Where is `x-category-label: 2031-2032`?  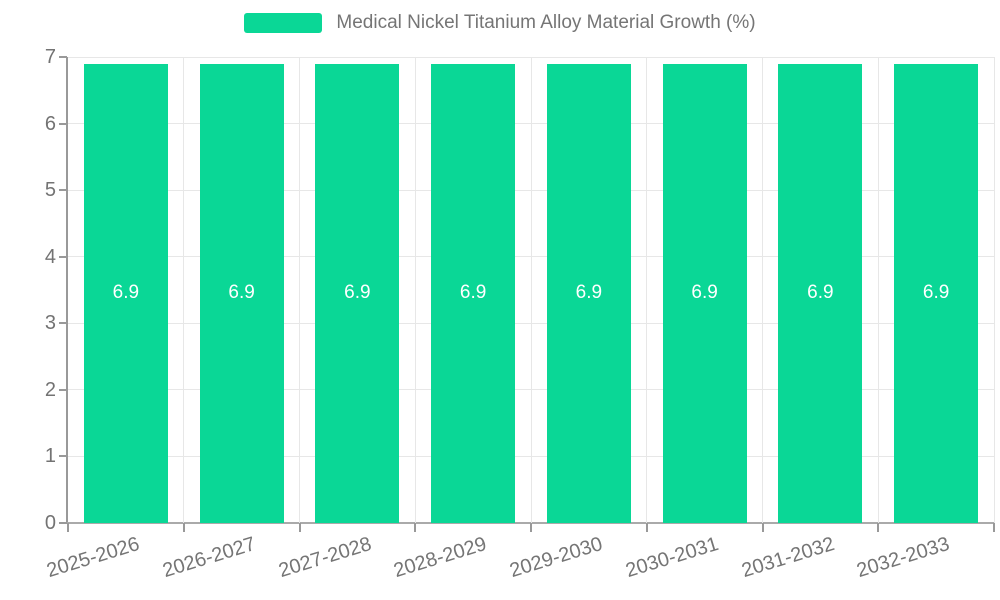 x-category-label: 2031-2032 is located at coordinates (787, 558).